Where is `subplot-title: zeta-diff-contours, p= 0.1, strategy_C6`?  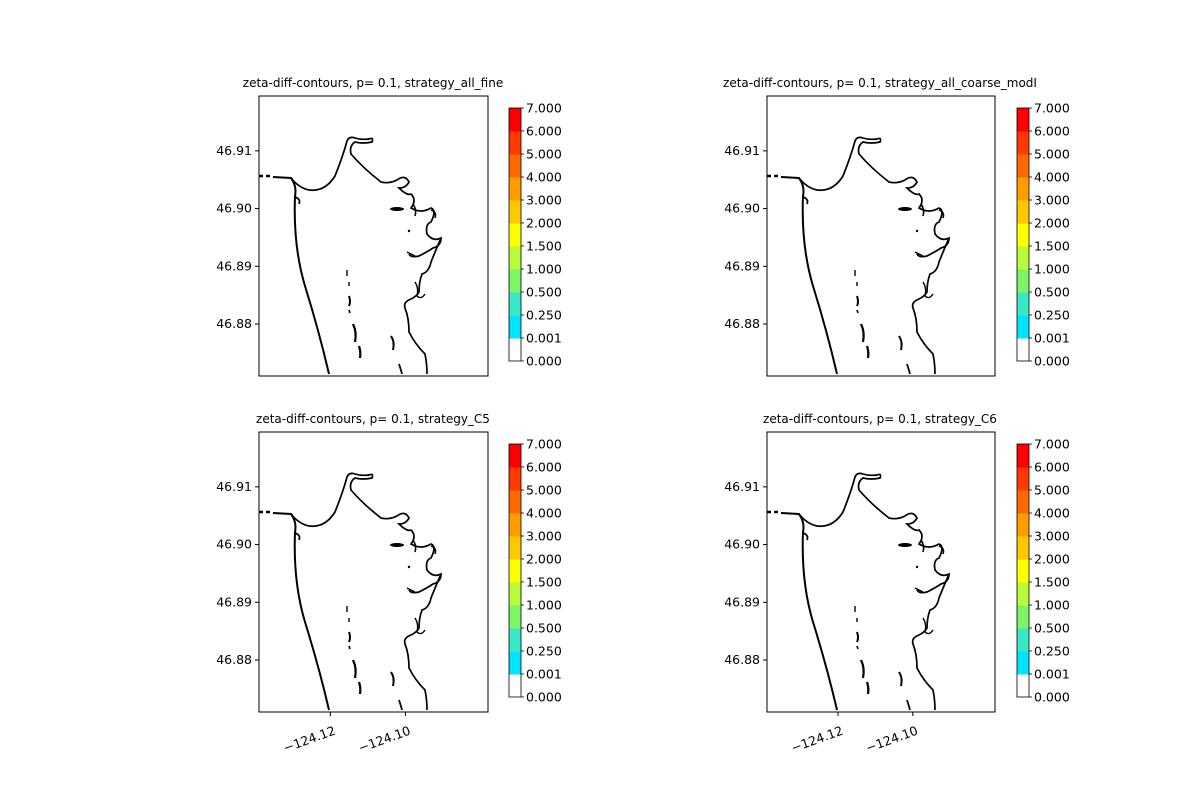
subplot-title: zeta-diff-contours, p= 0.1, strategy_C6 is located at coordinates (880, 419).